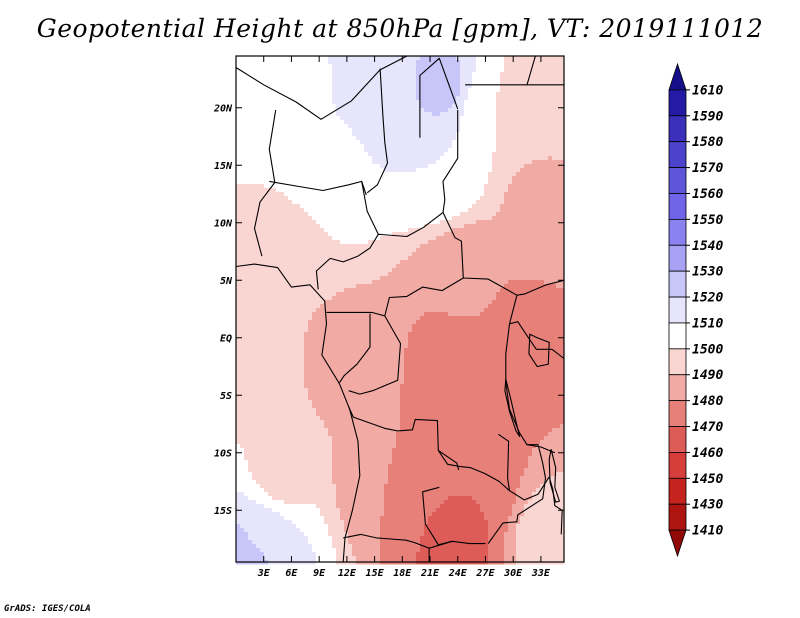  Describe the element at coordinates (707, 168) in the screenshot. I see `colorbar-label: 1570` at that location.